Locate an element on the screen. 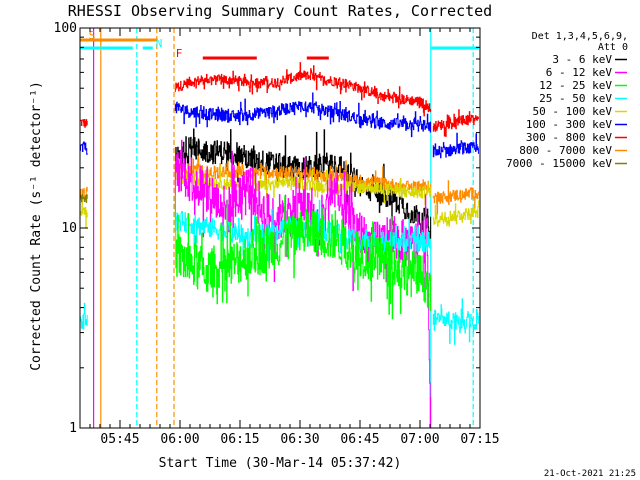 Image resolution: width=640 pixels, height=480 pixels. x-tick-label-4: 06:45 is located at coordinates (359, 439).